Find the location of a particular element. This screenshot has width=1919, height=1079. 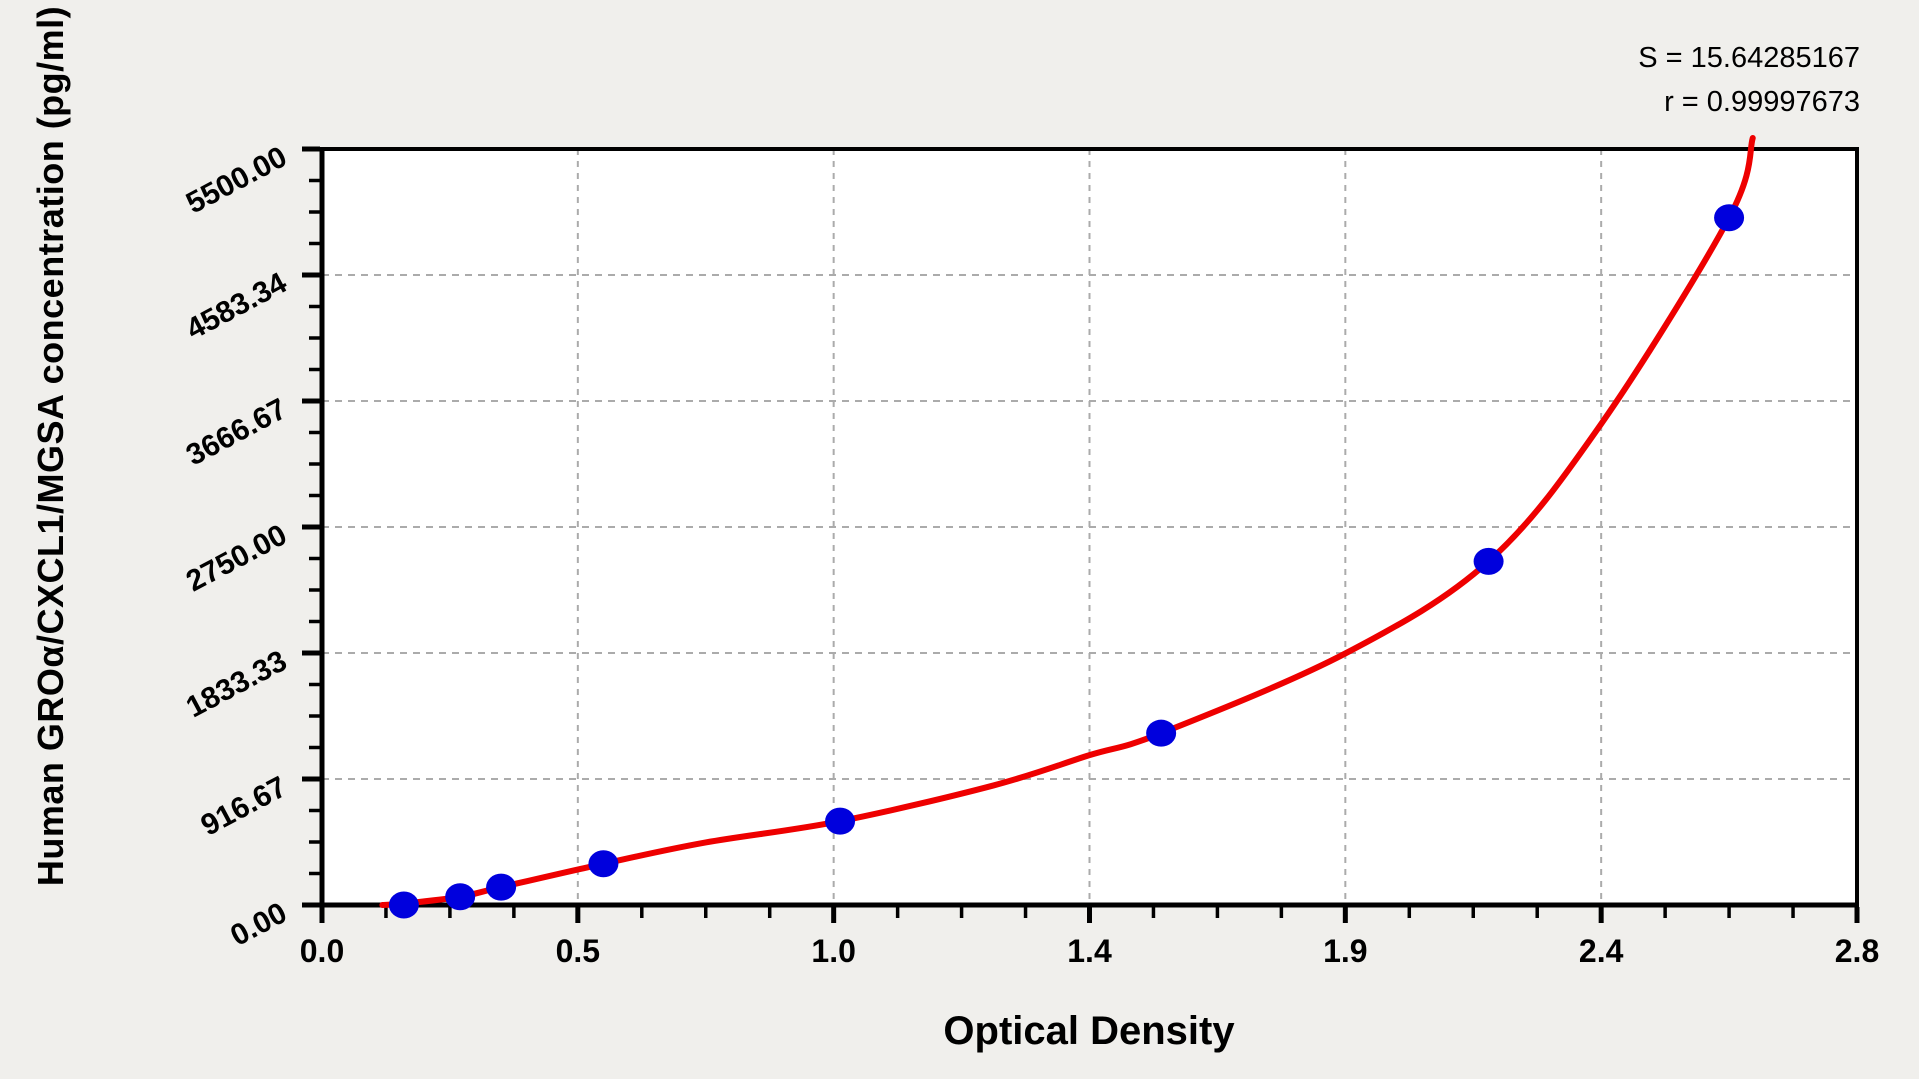

x-tick-label: 2.8 is located at coordinates (1857, 951).